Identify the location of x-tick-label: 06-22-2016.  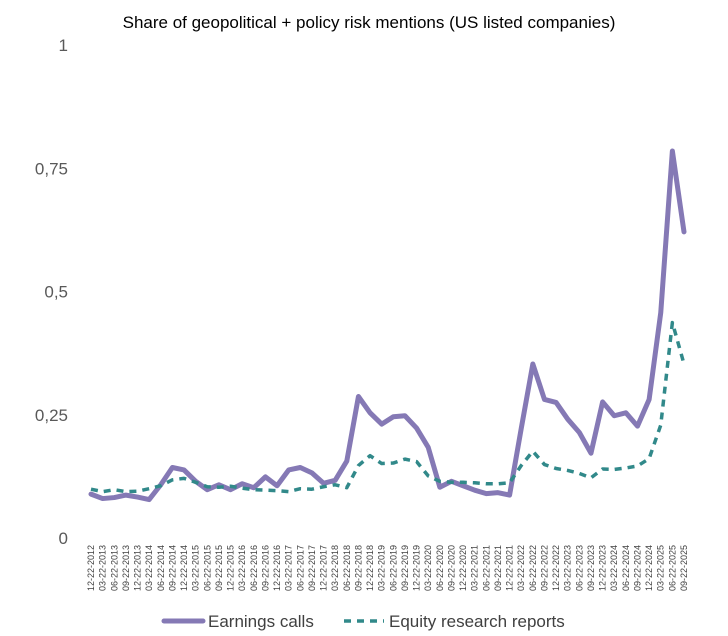
(254, 568).